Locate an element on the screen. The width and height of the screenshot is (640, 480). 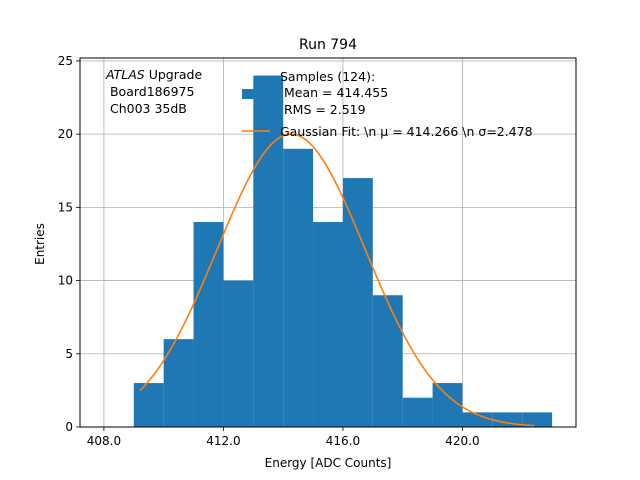
y-tick-label: 5 is located at coordinates (69, 354).